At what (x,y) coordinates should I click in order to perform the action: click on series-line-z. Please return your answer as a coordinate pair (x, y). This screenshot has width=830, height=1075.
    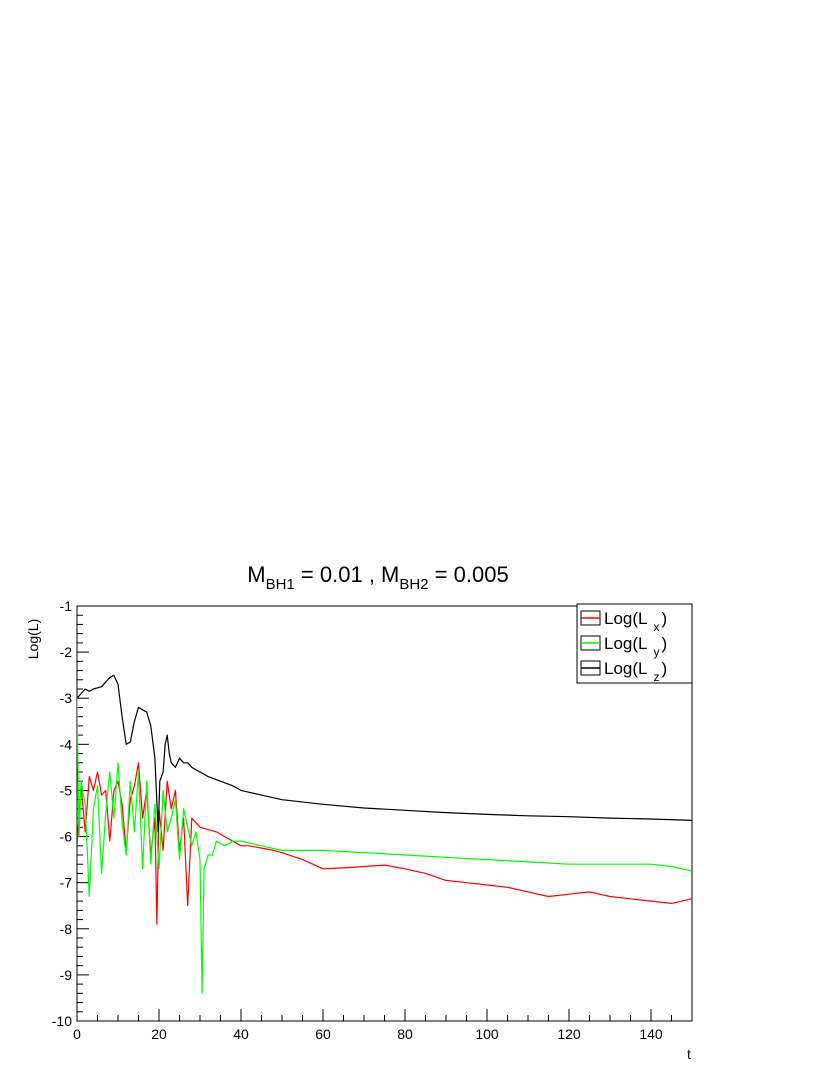
    Looking at the image, I should click on (384, 753).